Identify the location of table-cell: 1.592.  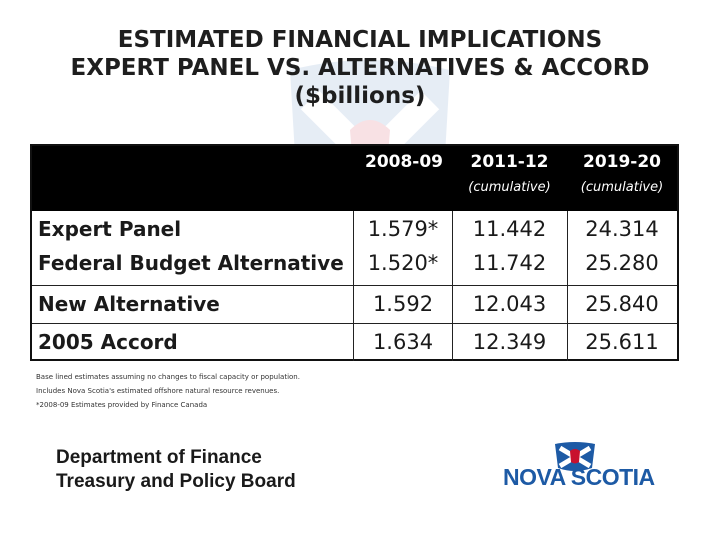
(403, 304).